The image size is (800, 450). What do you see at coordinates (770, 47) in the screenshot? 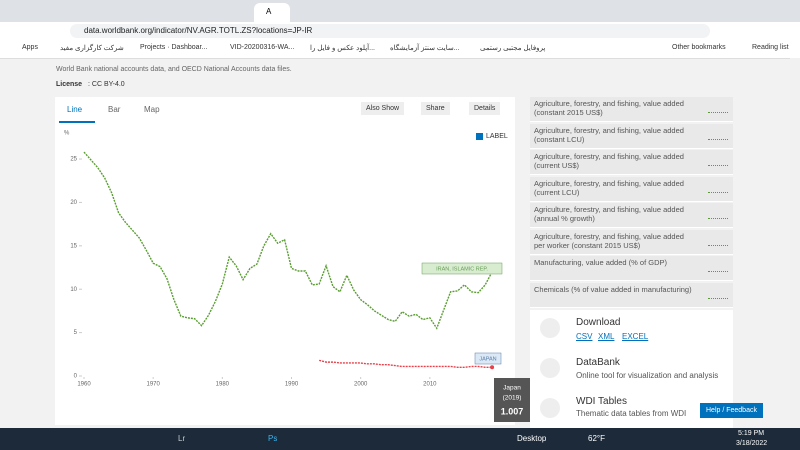
I see `bookmark: Reading list` at bounding box center [770, 47].